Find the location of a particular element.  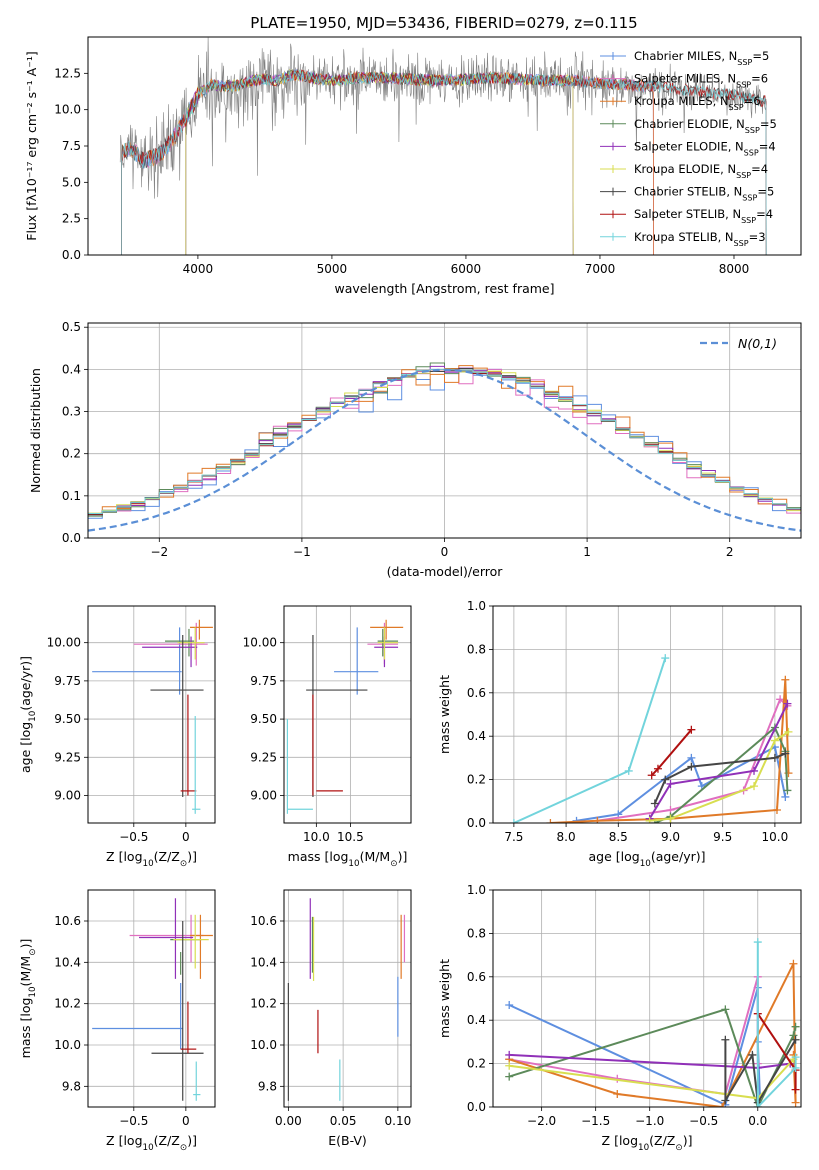

x-tick-label: 7.5 is located at coordinates (513, 837).